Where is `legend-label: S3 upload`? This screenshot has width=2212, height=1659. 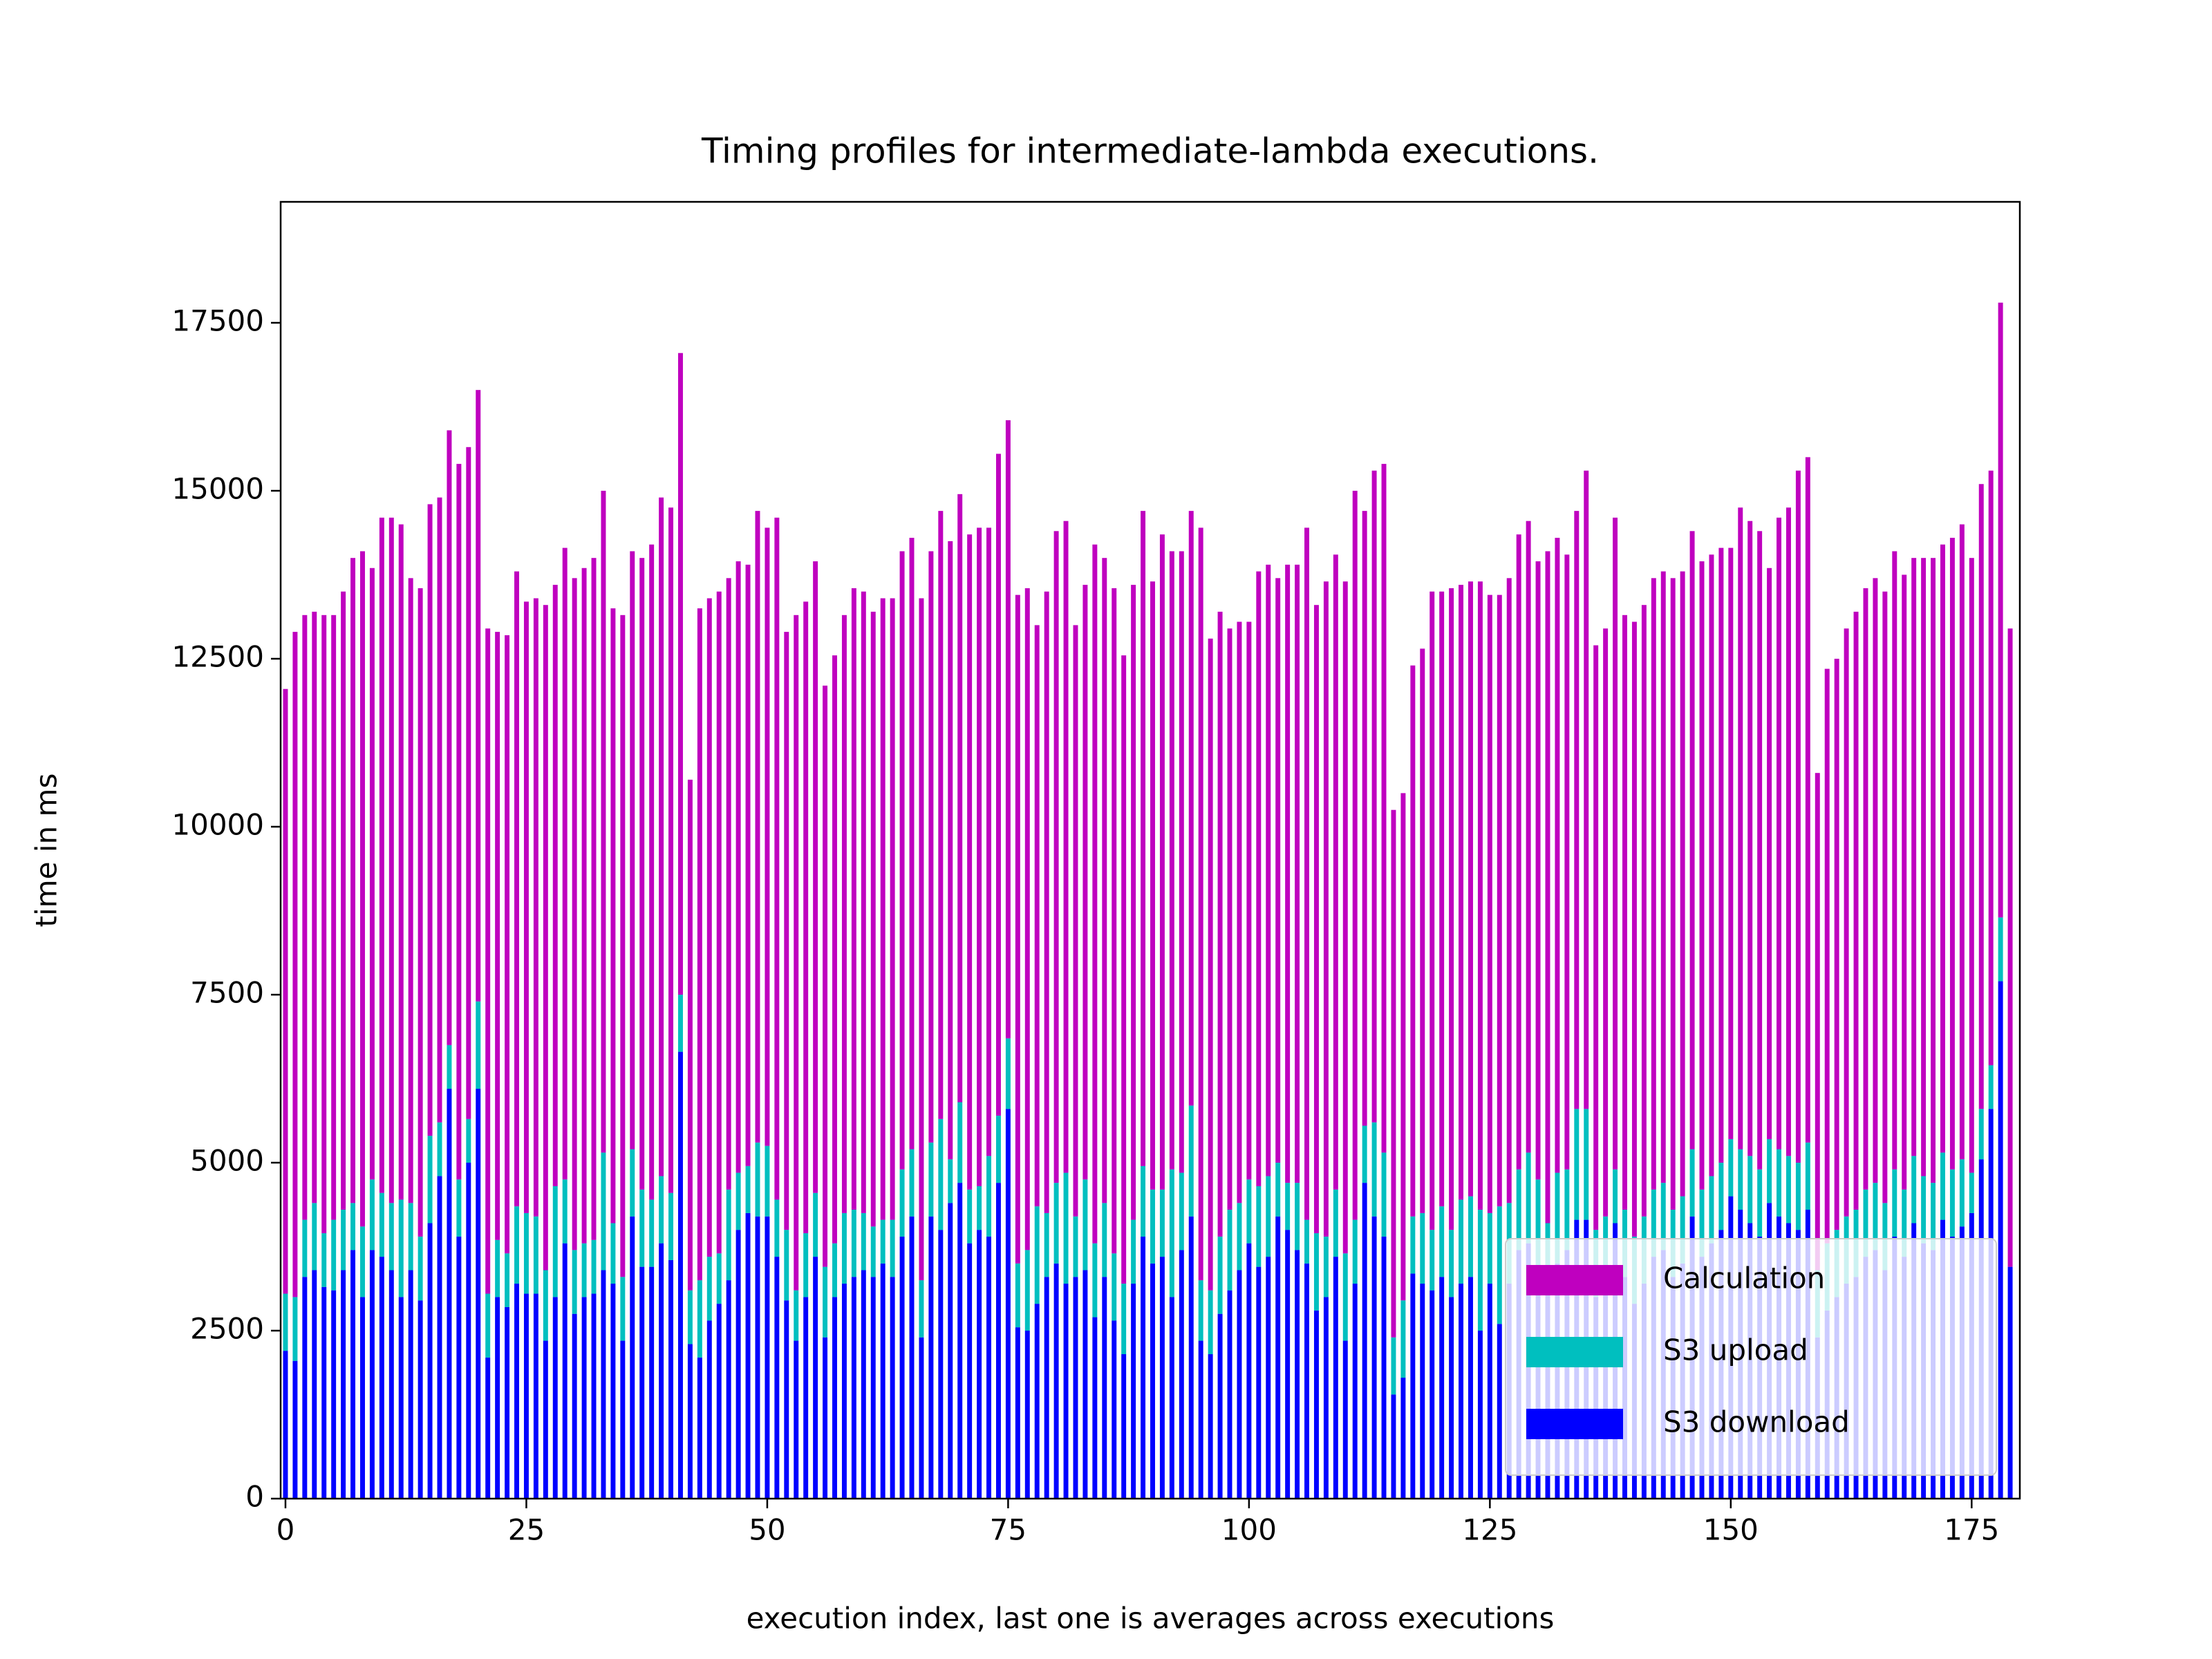 legend-label: S3 upload is located at coordinates (1736, 1350).